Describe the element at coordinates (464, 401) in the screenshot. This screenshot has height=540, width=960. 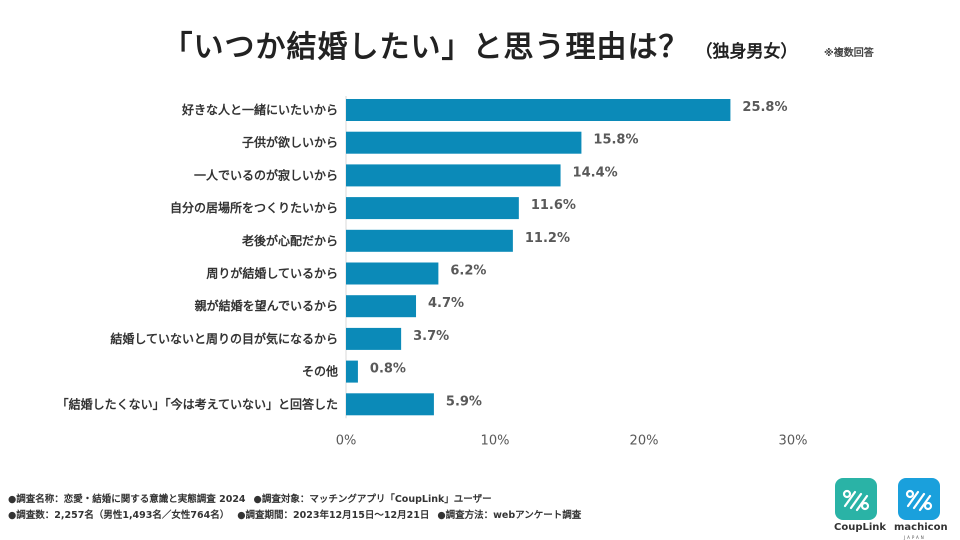
I see `value-label: 5.9%` at that location.